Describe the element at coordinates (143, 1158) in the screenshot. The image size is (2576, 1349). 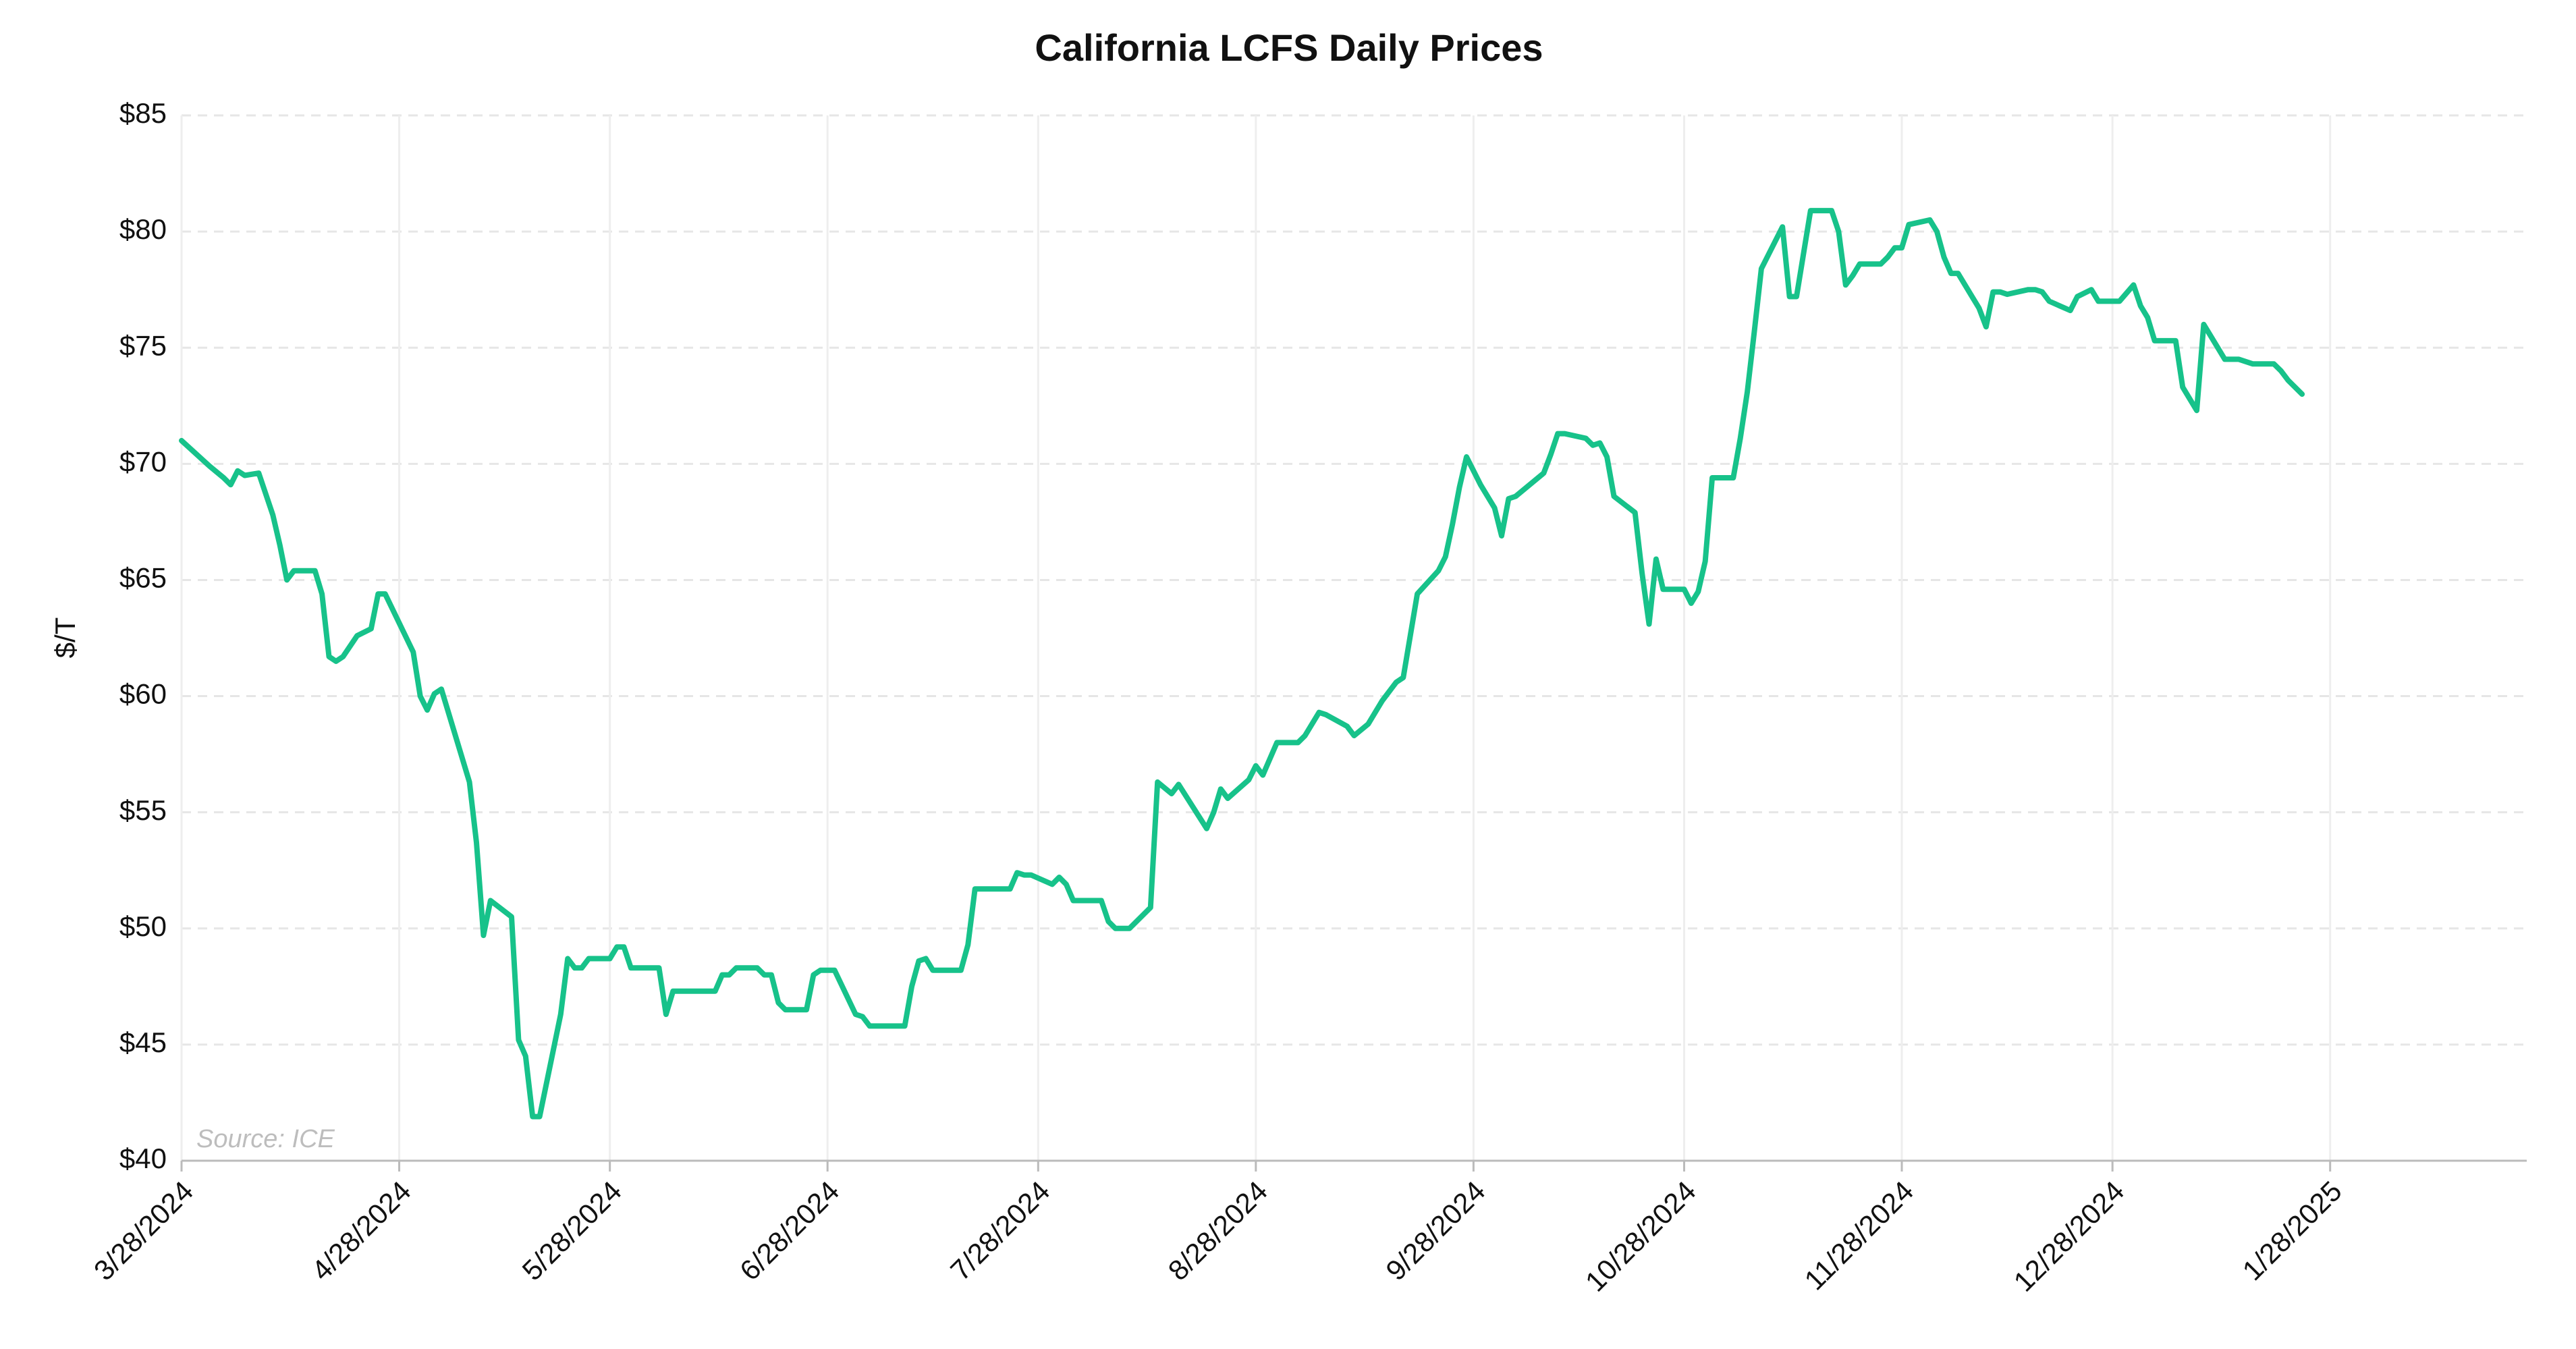
I see `y-tick-label: $40` at that location.